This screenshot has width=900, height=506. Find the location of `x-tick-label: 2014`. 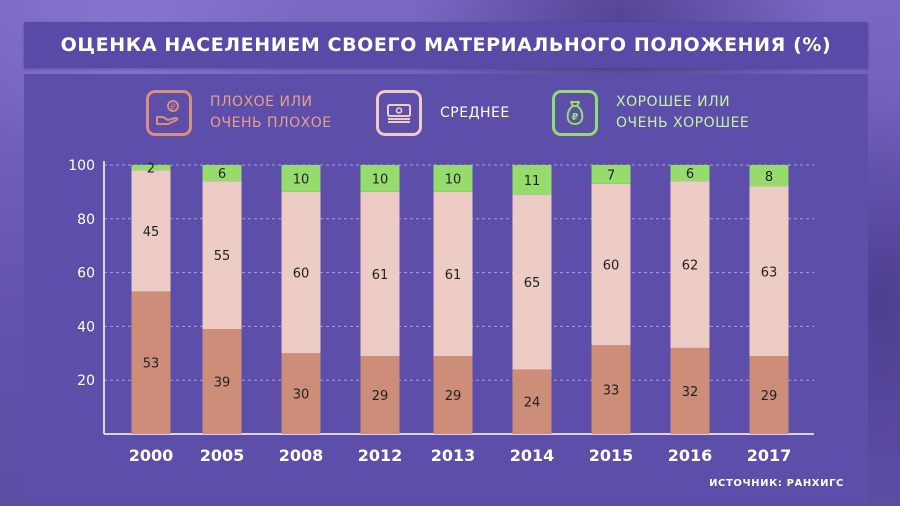

x-tick-label: 2014 is located at coordinates (532, 455).